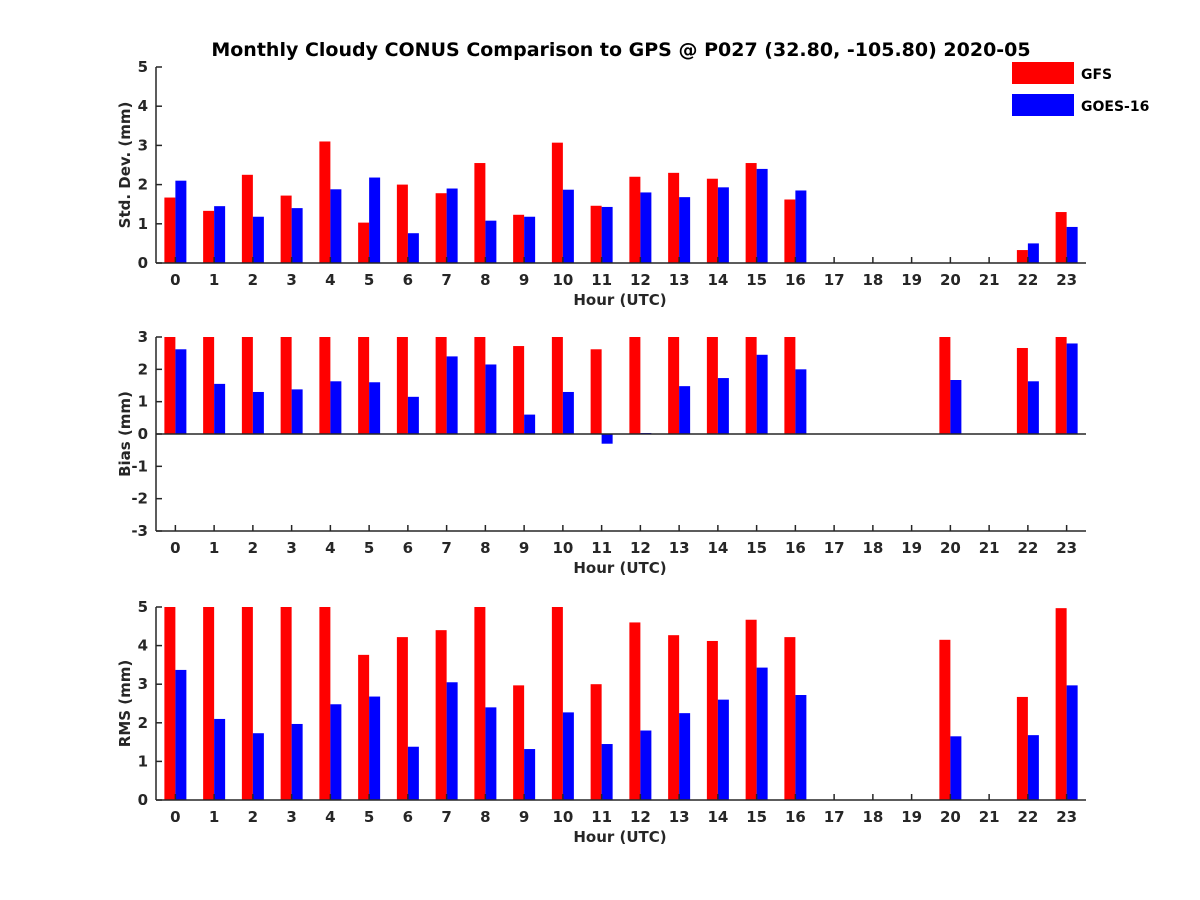  I want to click on y-tick-label: -3, so click(139, 531).